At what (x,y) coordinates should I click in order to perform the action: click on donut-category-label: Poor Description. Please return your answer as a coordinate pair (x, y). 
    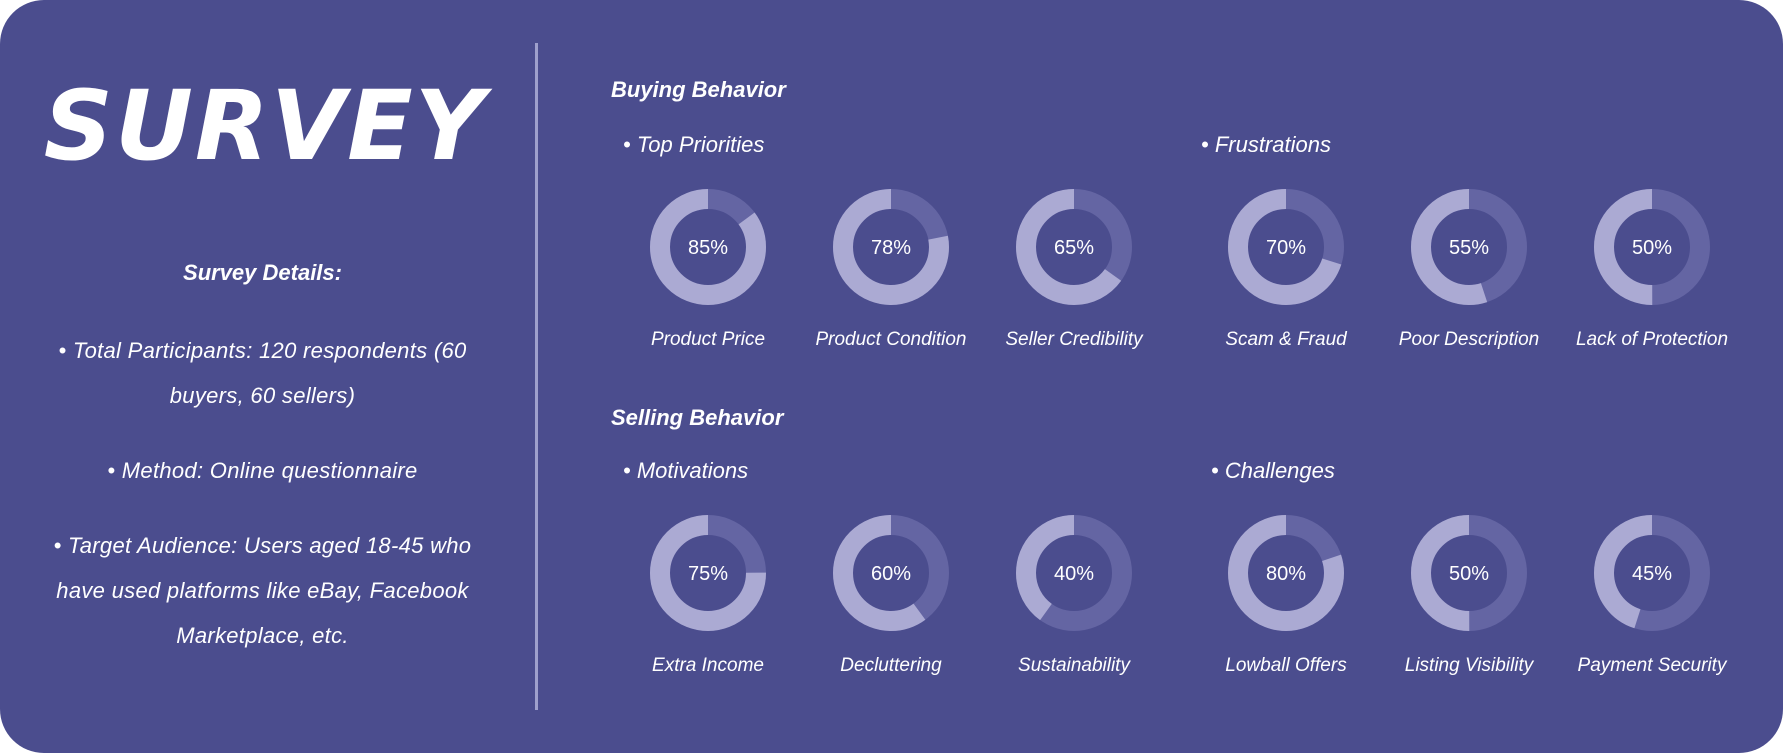
    Looking at the image, I should click on (1469, 339).